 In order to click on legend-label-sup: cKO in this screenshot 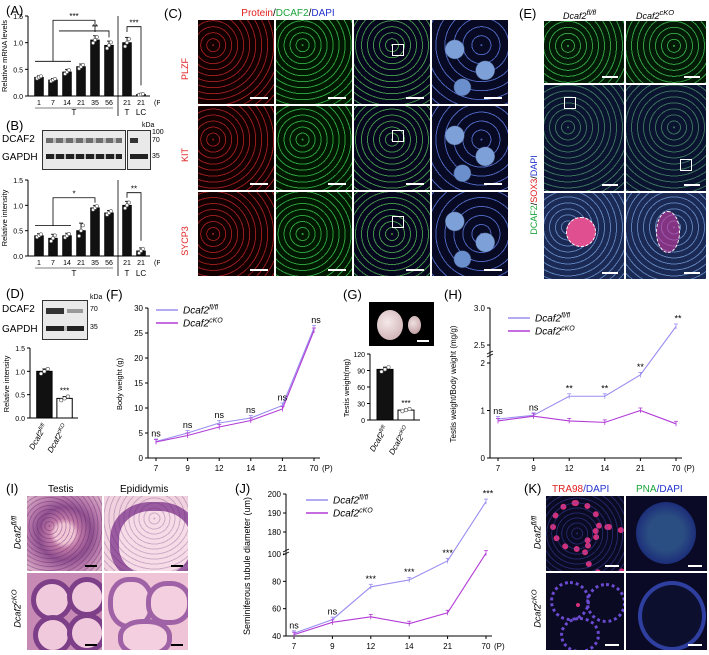, I will do `click(216, 321)`.